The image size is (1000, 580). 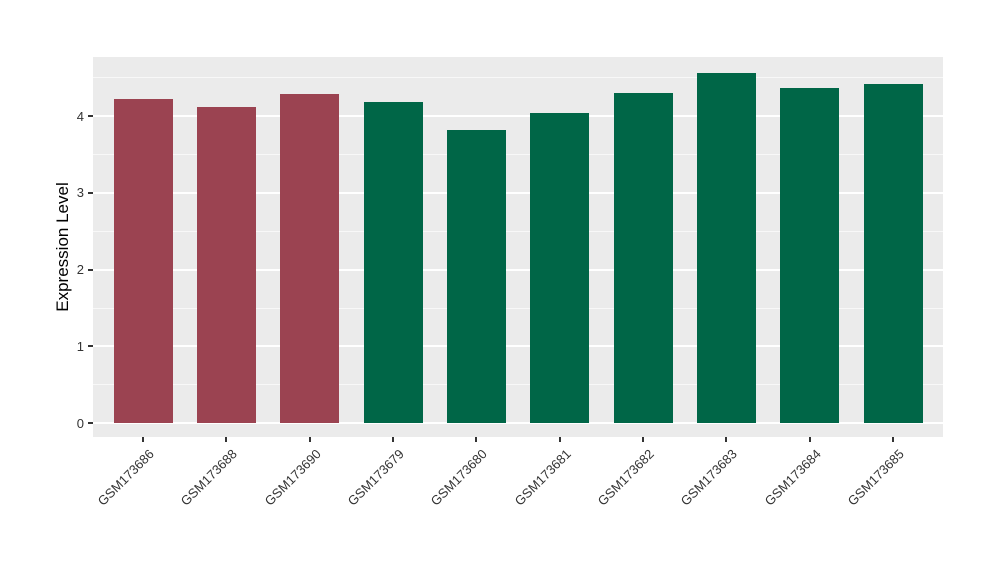 I want to click on bar-GSM173679, so click(x=393, y=263).